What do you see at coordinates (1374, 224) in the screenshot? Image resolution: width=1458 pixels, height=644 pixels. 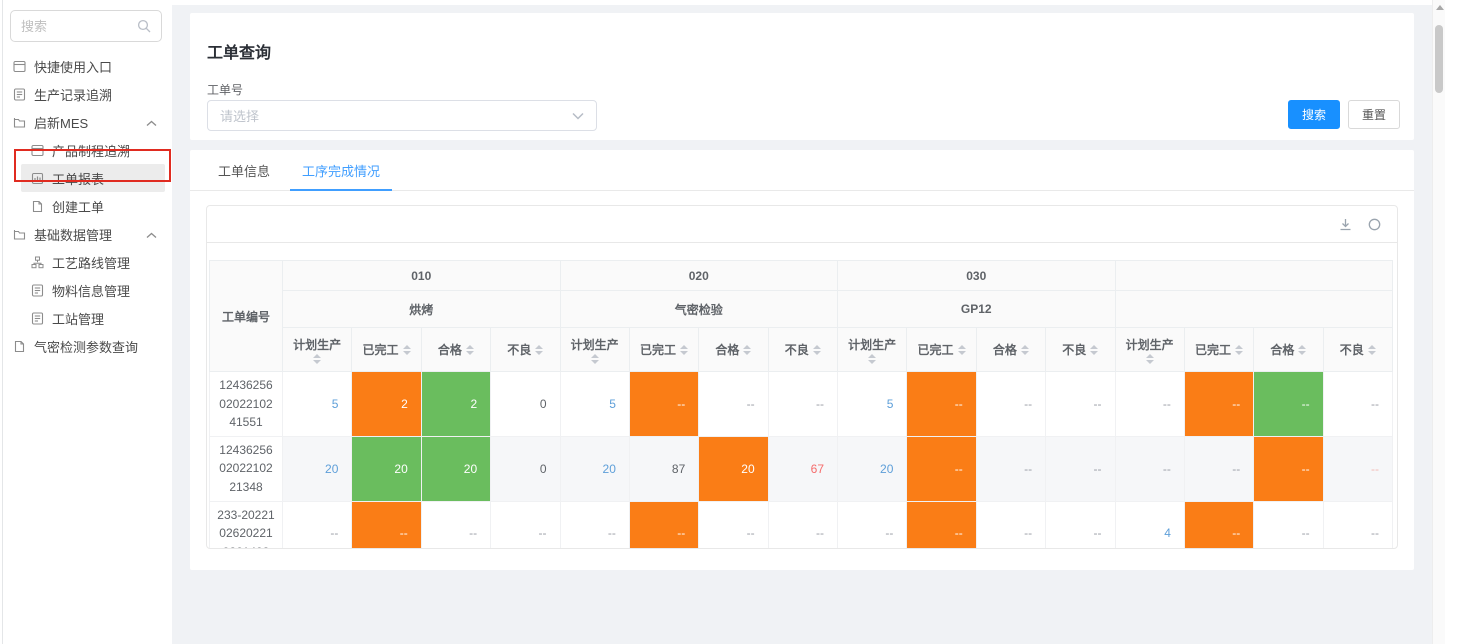 I see `refresh-icon` at bounding box center [1374, 224].